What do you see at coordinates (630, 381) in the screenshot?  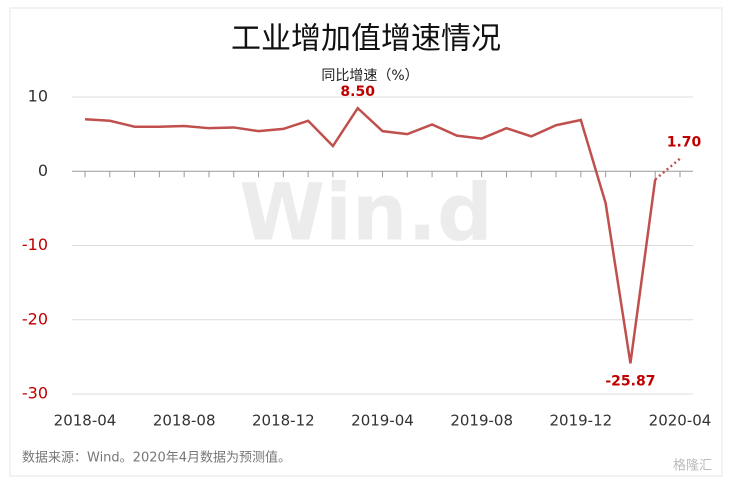 I see `data-label: -25.87` at bounding box center [630, 381].